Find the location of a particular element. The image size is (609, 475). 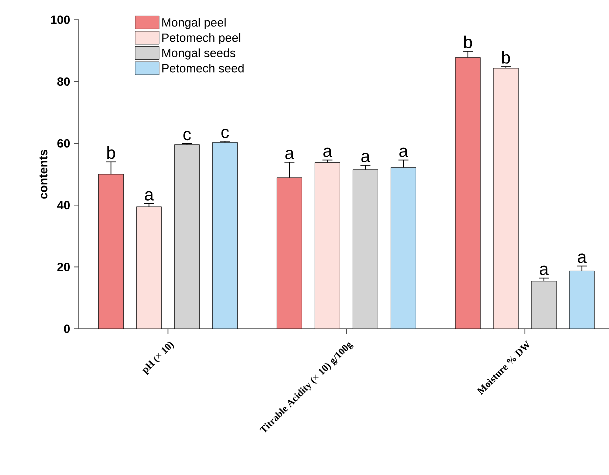

y-tick-label: 100 is located at coordinates (60, 20).